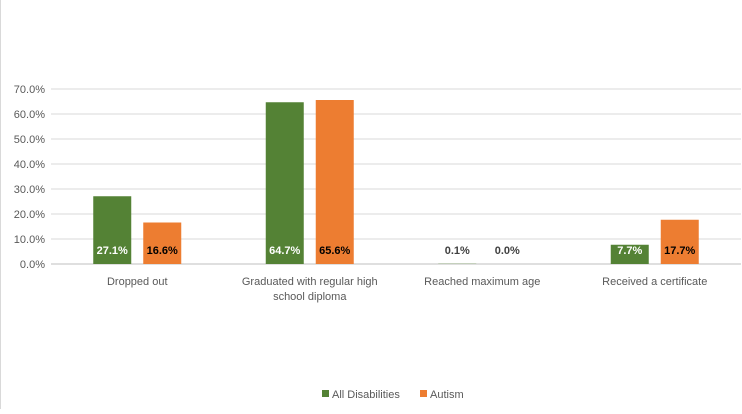 The height and width of the screenshot is (414, 742). Describe the element at coordinates (137, 282) in the screenshot. I see `x-category-label: Dropped out` at that location.